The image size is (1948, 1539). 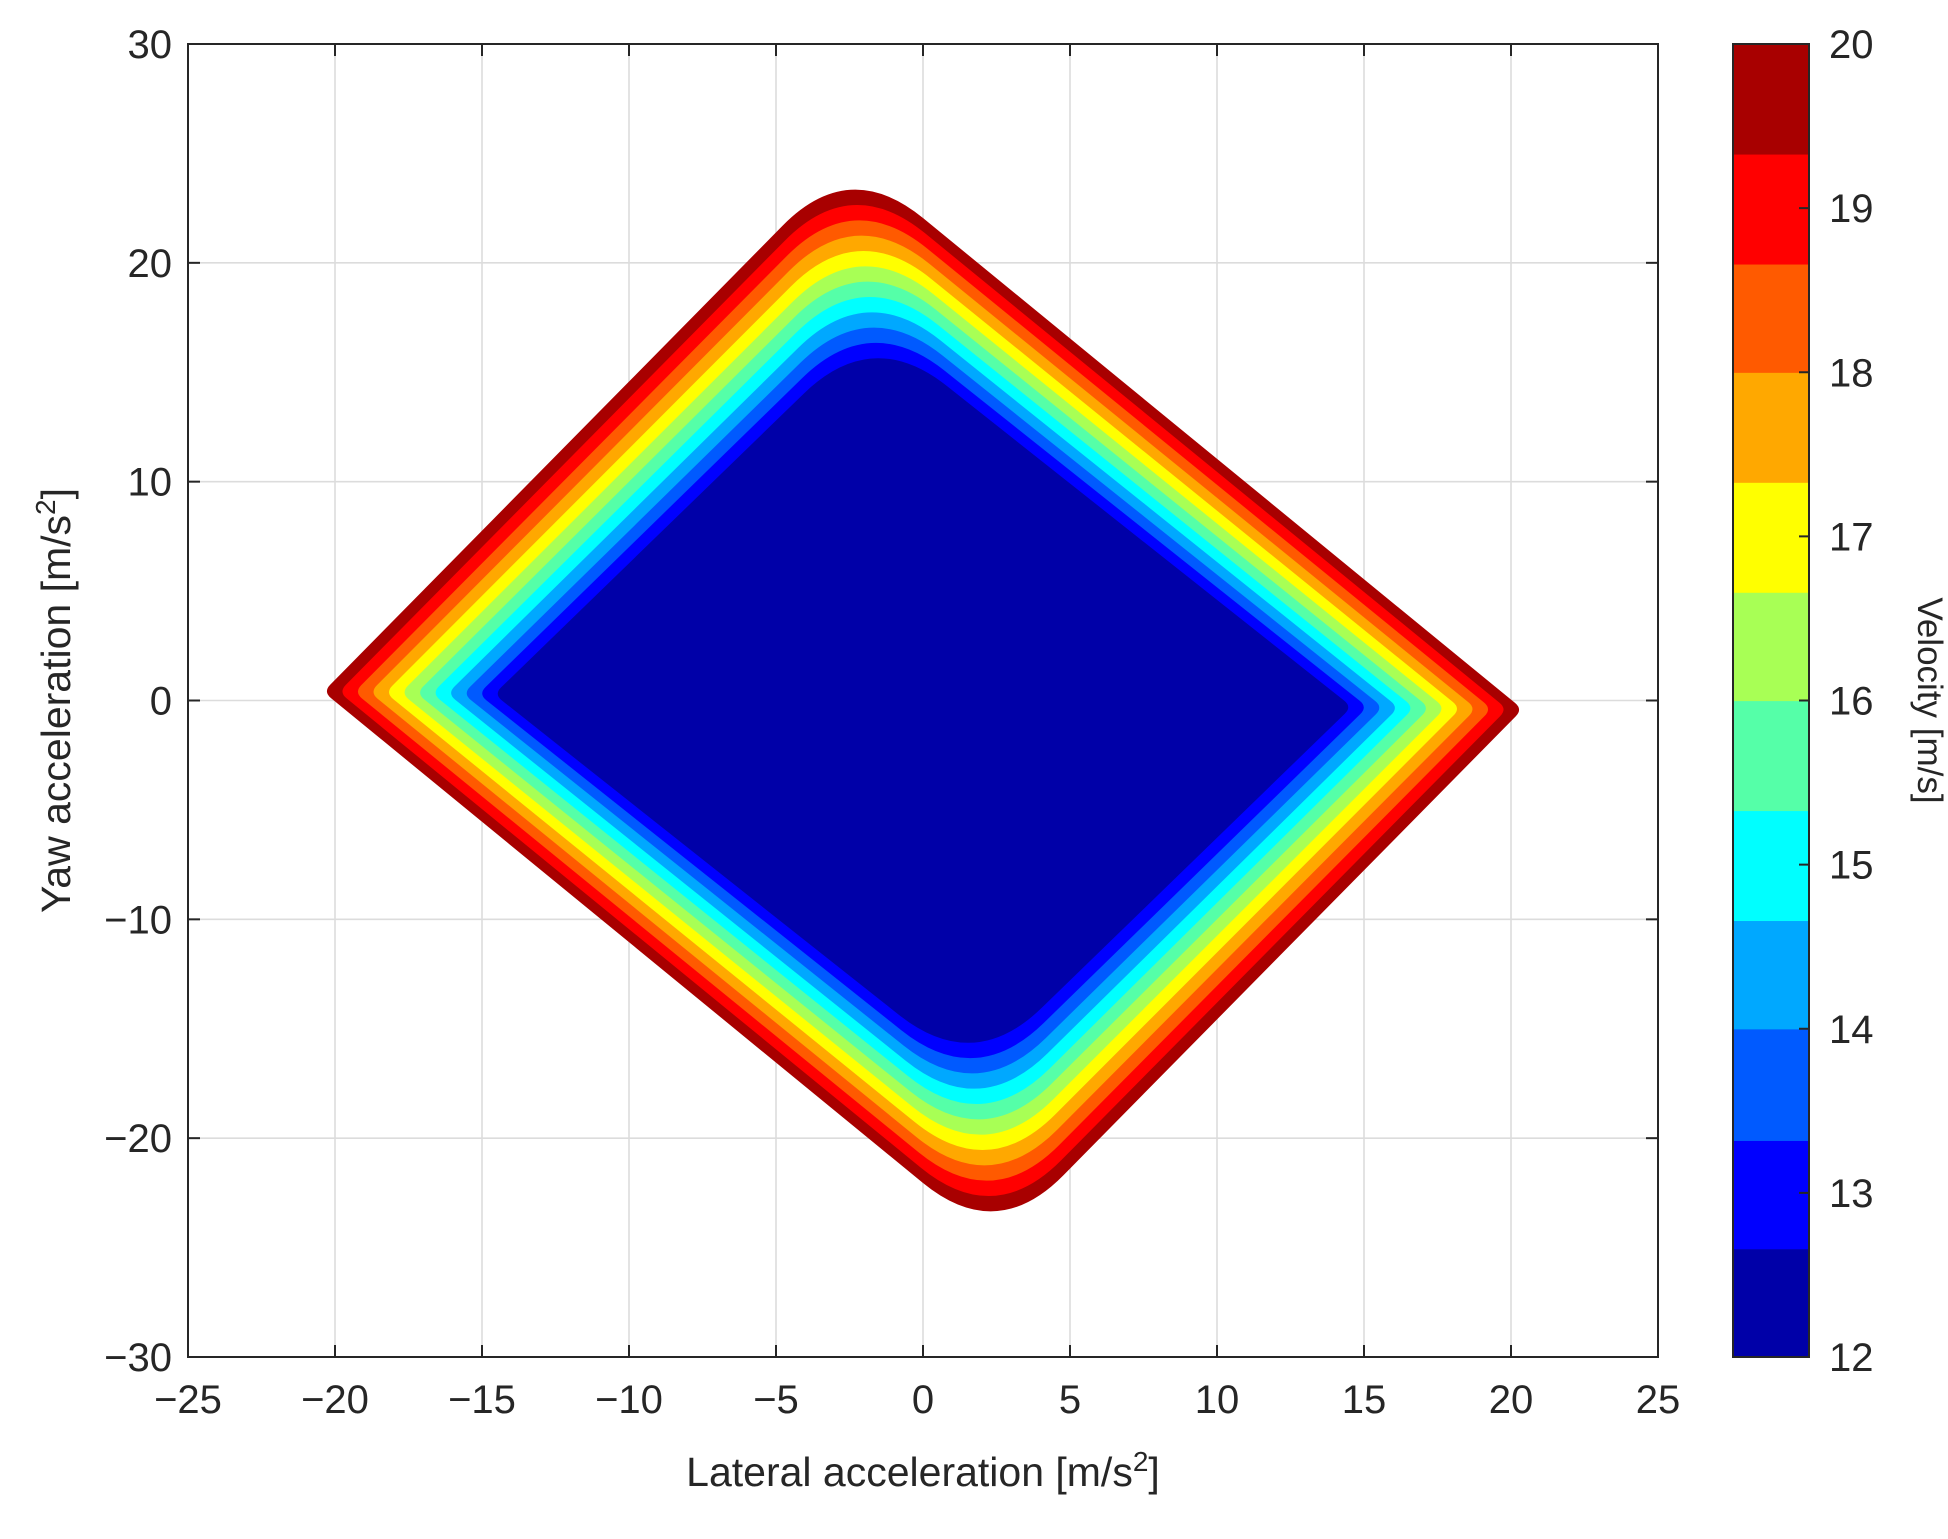 What do you see at coordinates (1217, 1400) in the screenshot?
I see `x-tick-label: 10` at bounding box center [1217, 1400].